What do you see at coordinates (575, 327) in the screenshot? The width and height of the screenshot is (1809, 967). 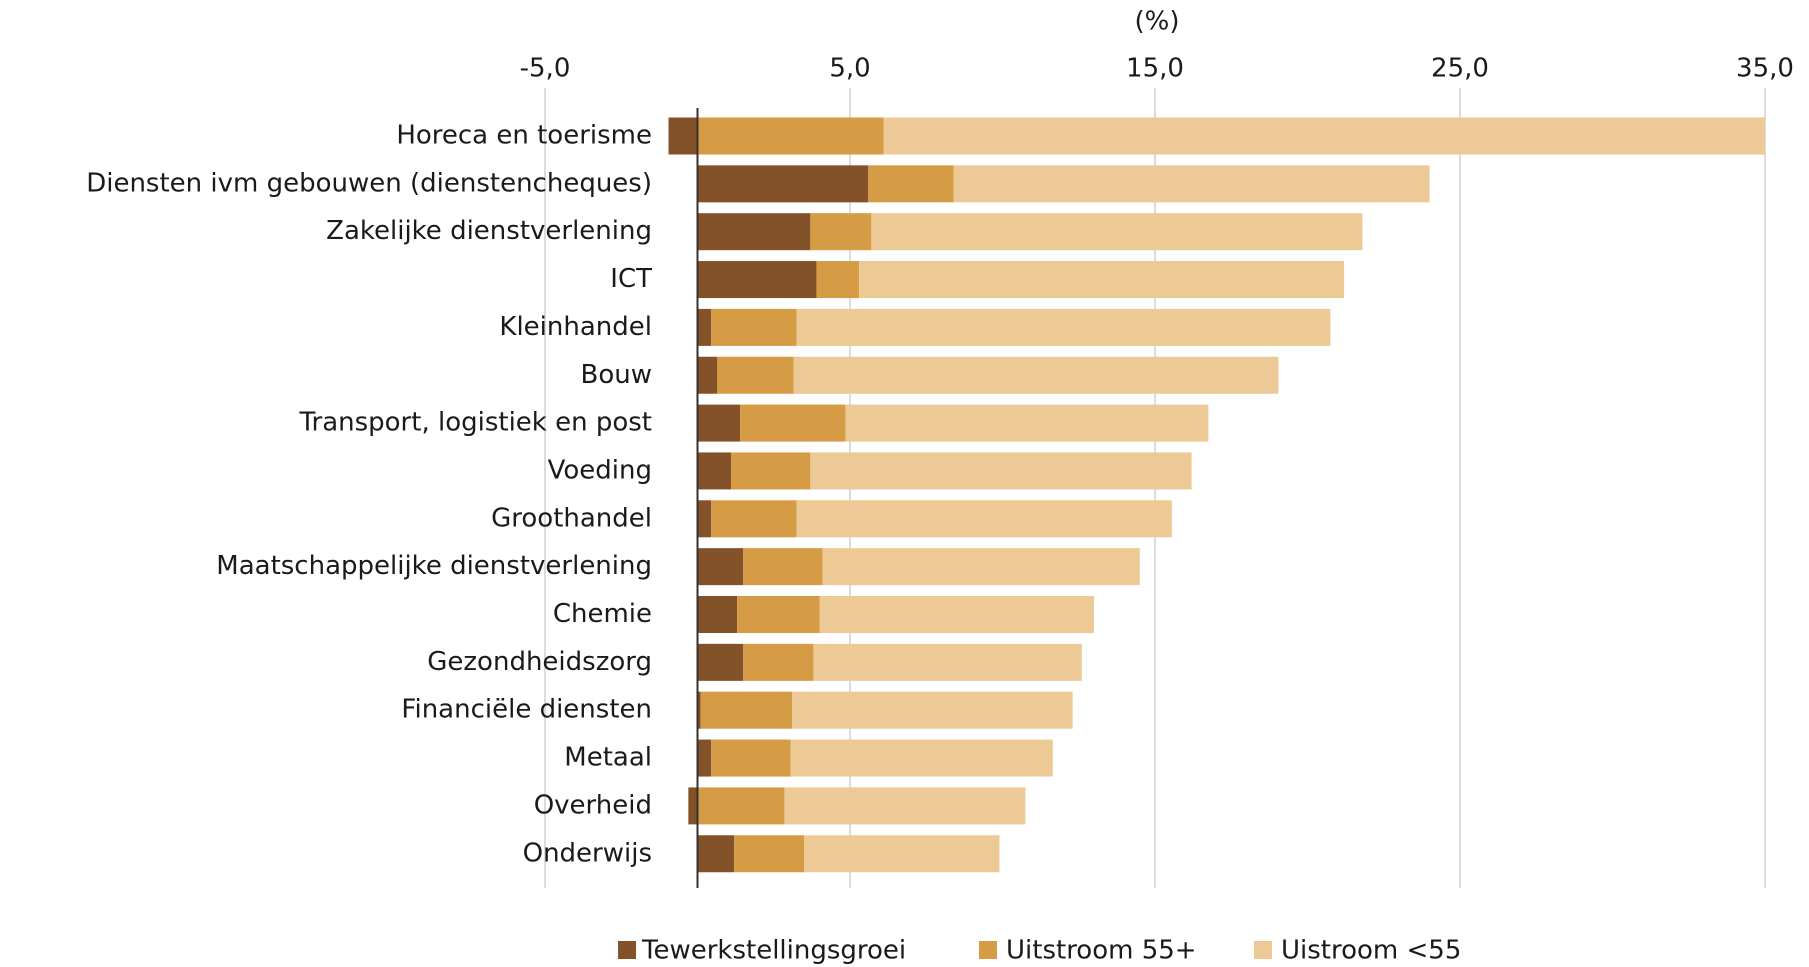 I see `y-tick-label: Kleinhandel` at bounding box center [575, 327].